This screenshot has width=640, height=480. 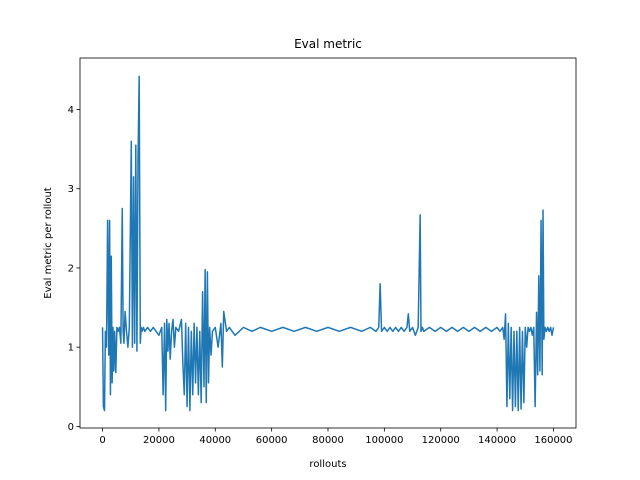 What do you see at coordinates (441, 440) in the screenshot?
I see `x-tick-label: 120000` at bounding box center [441, 440].